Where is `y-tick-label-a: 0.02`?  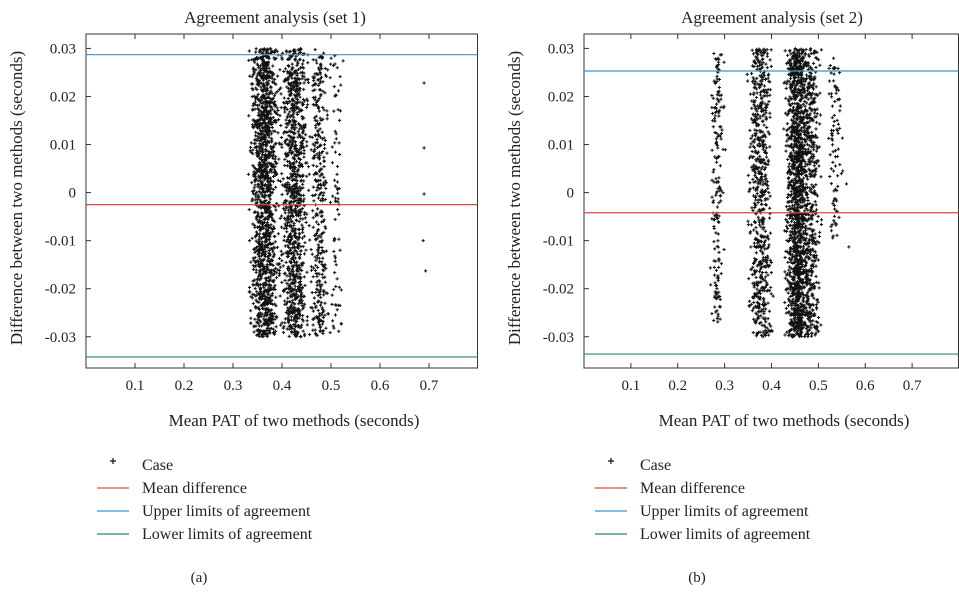
y-tick-label-a: 0.02 is located at coordinates (63, 97).